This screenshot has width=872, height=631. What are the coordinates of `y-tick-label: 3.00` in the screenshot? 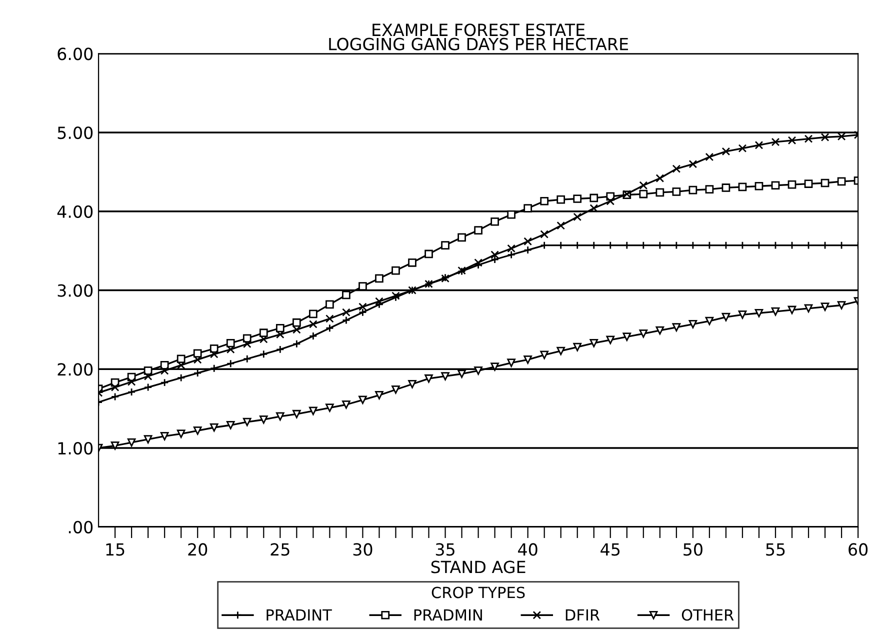 It's located at (75, 290).